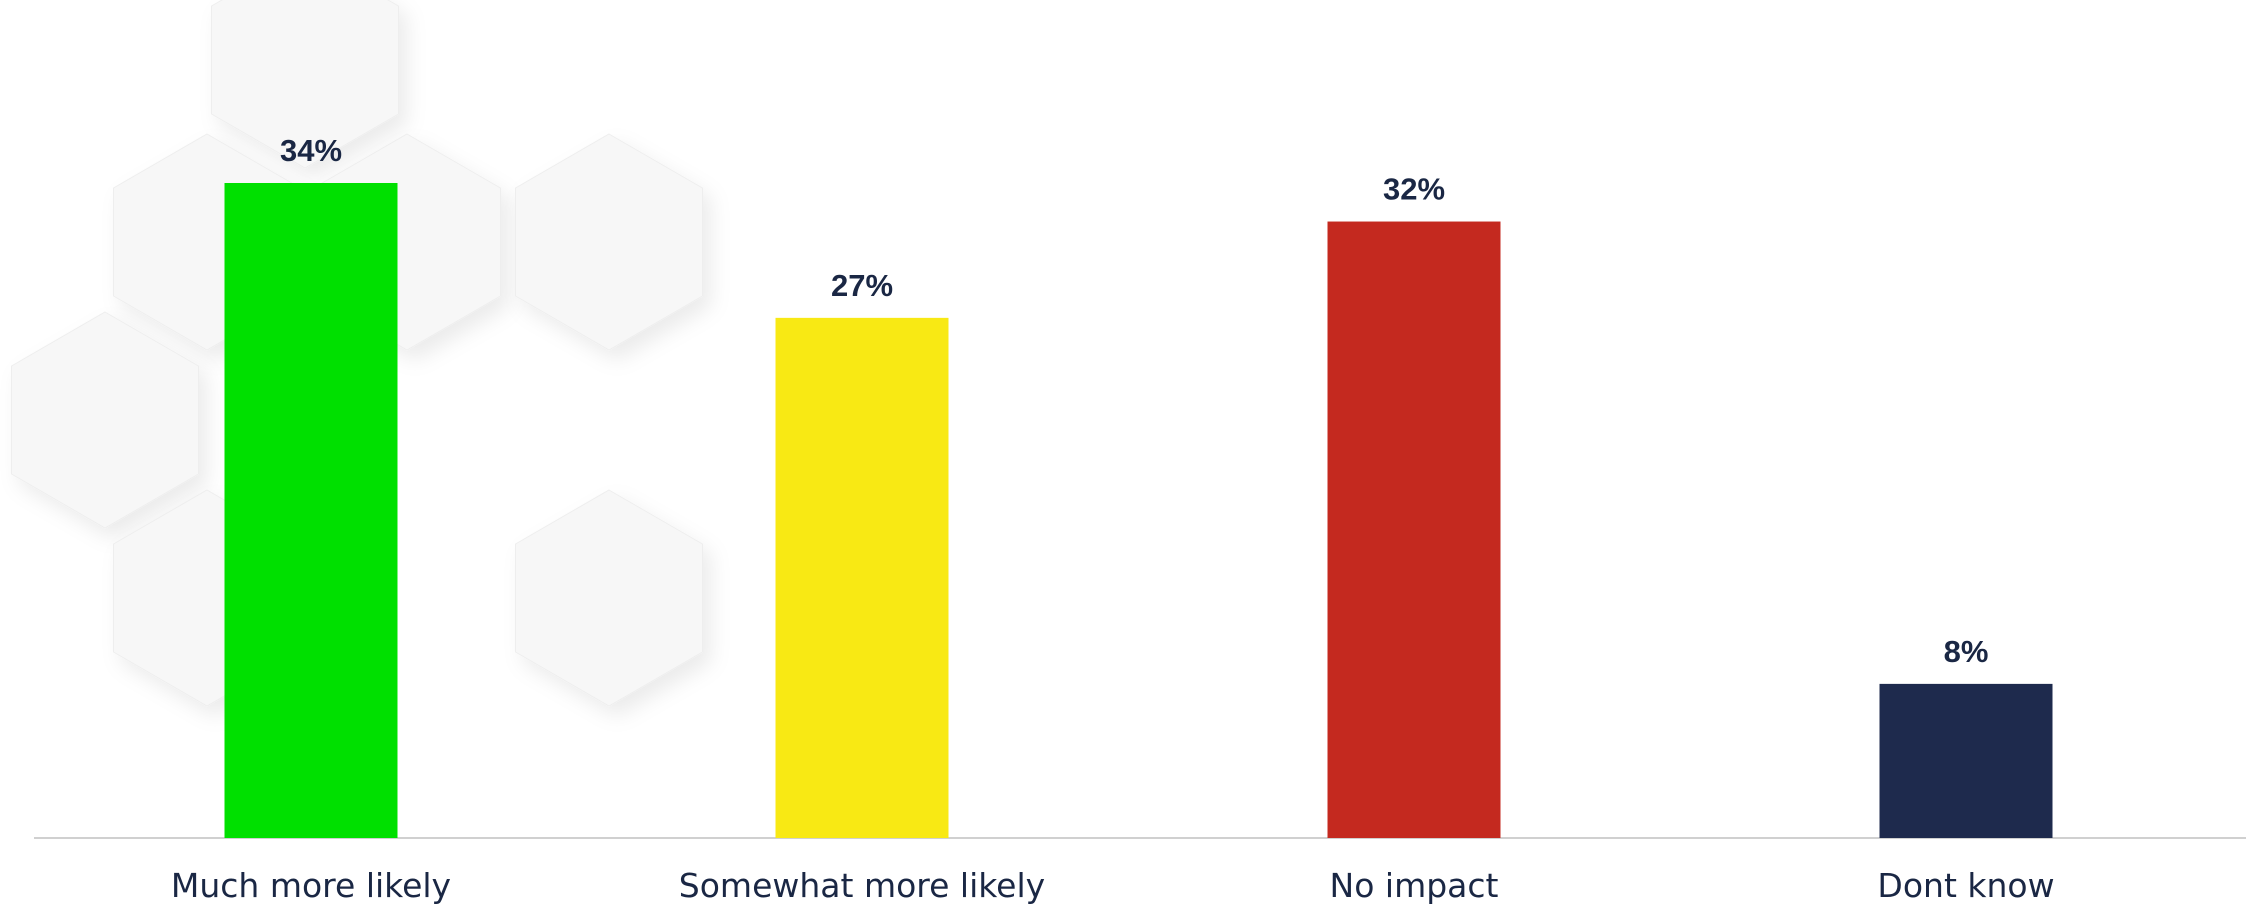  What do you see at coordinates (1414, 189) in the screenshot?
I see `value-label: 32%` at bounding box center [1414, 189].